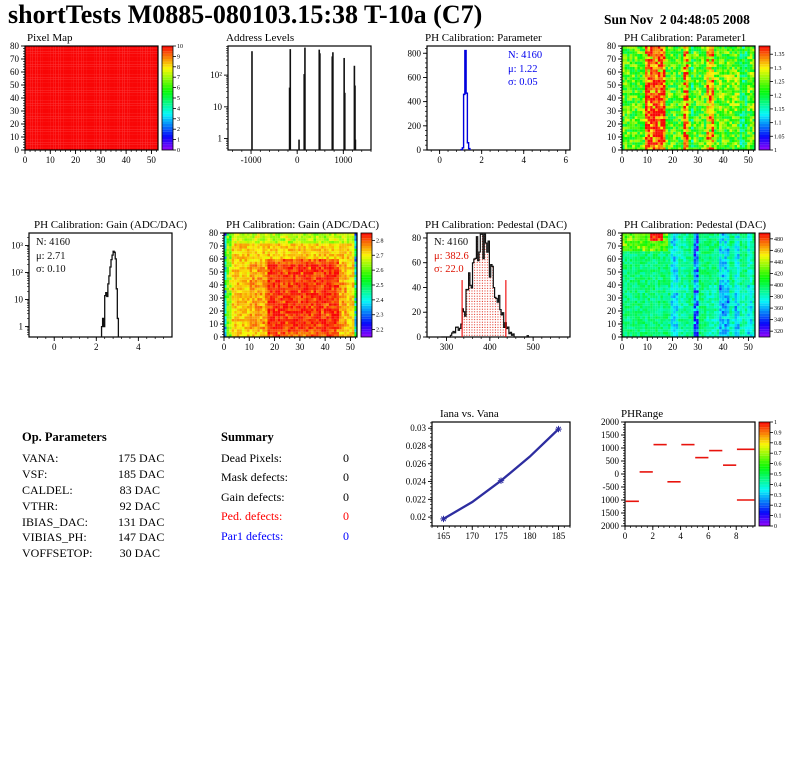 The image size is (796, 772). What do you see at coordinates (306, 499) in the screenshot?
I see `param-row: Gain defects: 0` at bounding box center [306, 499].